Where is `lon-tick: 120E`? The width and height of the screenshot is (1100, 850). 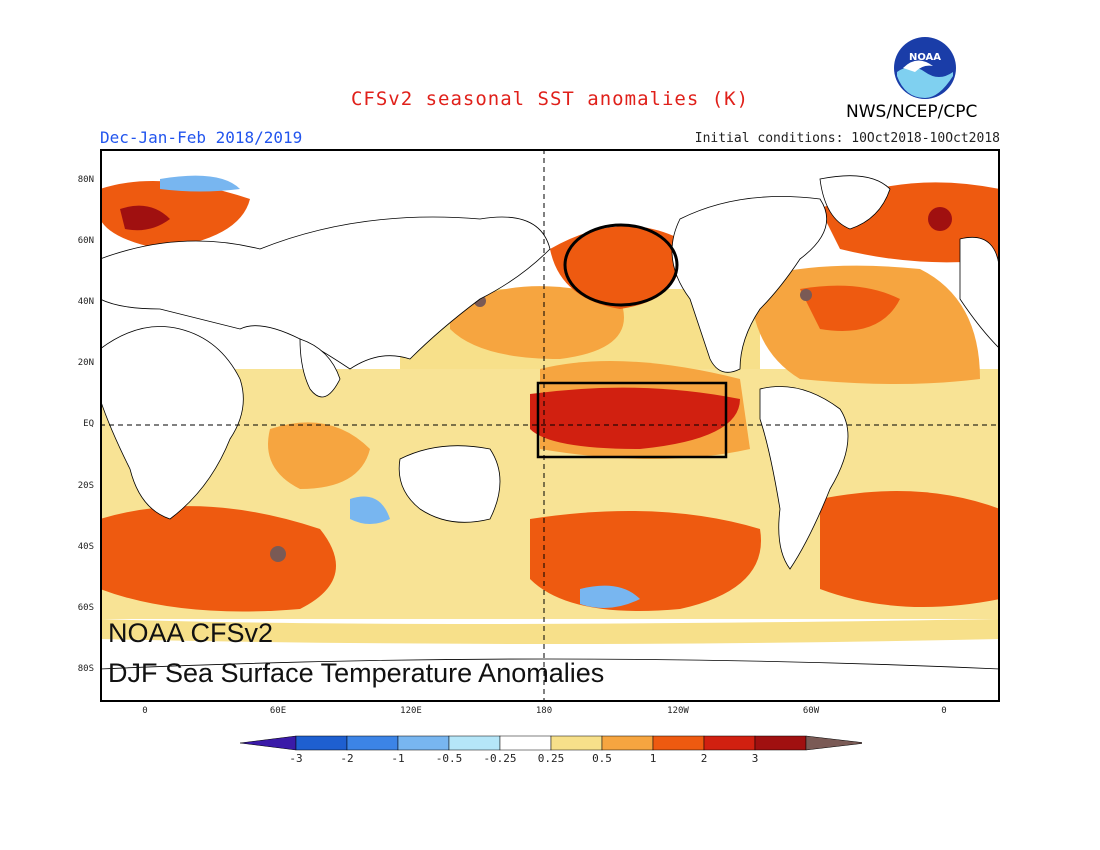 lon-tick: 120E is located at coordinates (411, 711).